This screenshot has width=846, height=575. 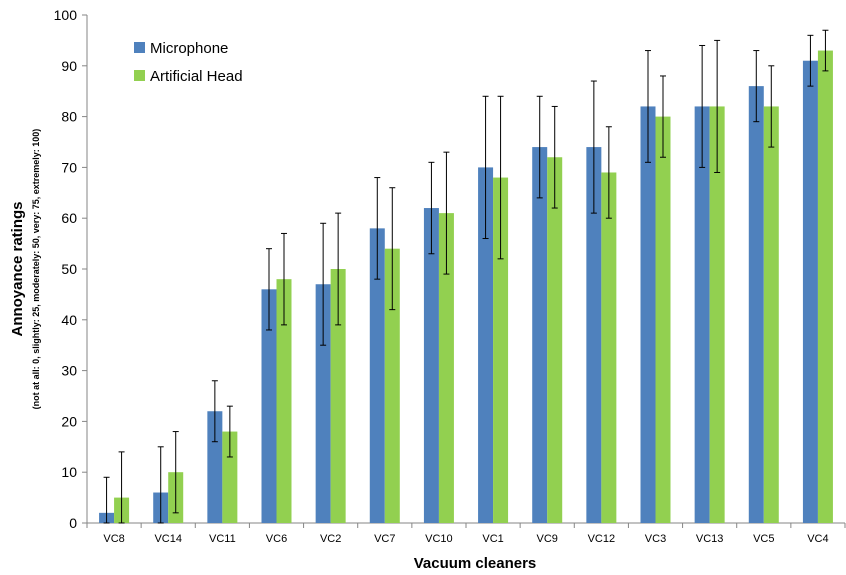 I want to click on y-tick-label: 70, so click(x=69, y=167).